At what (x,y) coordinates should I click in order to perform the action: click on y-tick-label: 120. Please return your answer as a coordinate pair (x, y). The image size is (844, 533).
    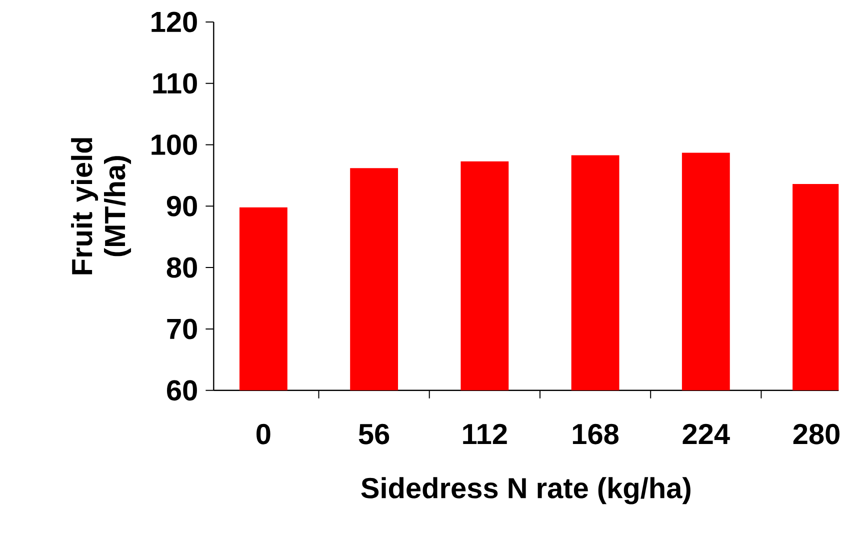
    Looking at the image, I should click on (174, 22).